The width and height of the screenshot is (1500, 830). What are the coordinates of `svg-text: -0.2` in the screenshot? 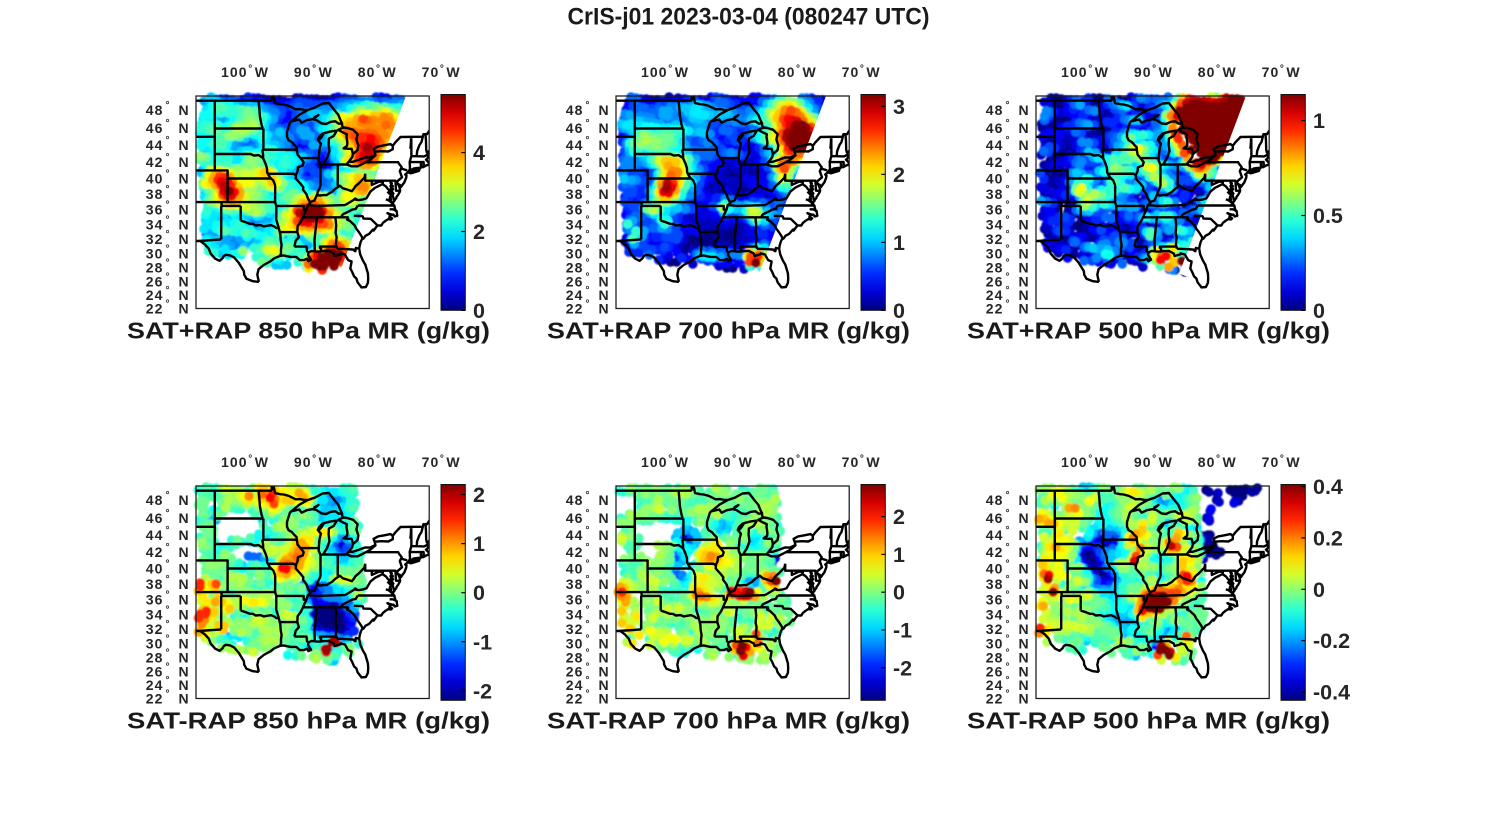 It's located at (1331, 641).